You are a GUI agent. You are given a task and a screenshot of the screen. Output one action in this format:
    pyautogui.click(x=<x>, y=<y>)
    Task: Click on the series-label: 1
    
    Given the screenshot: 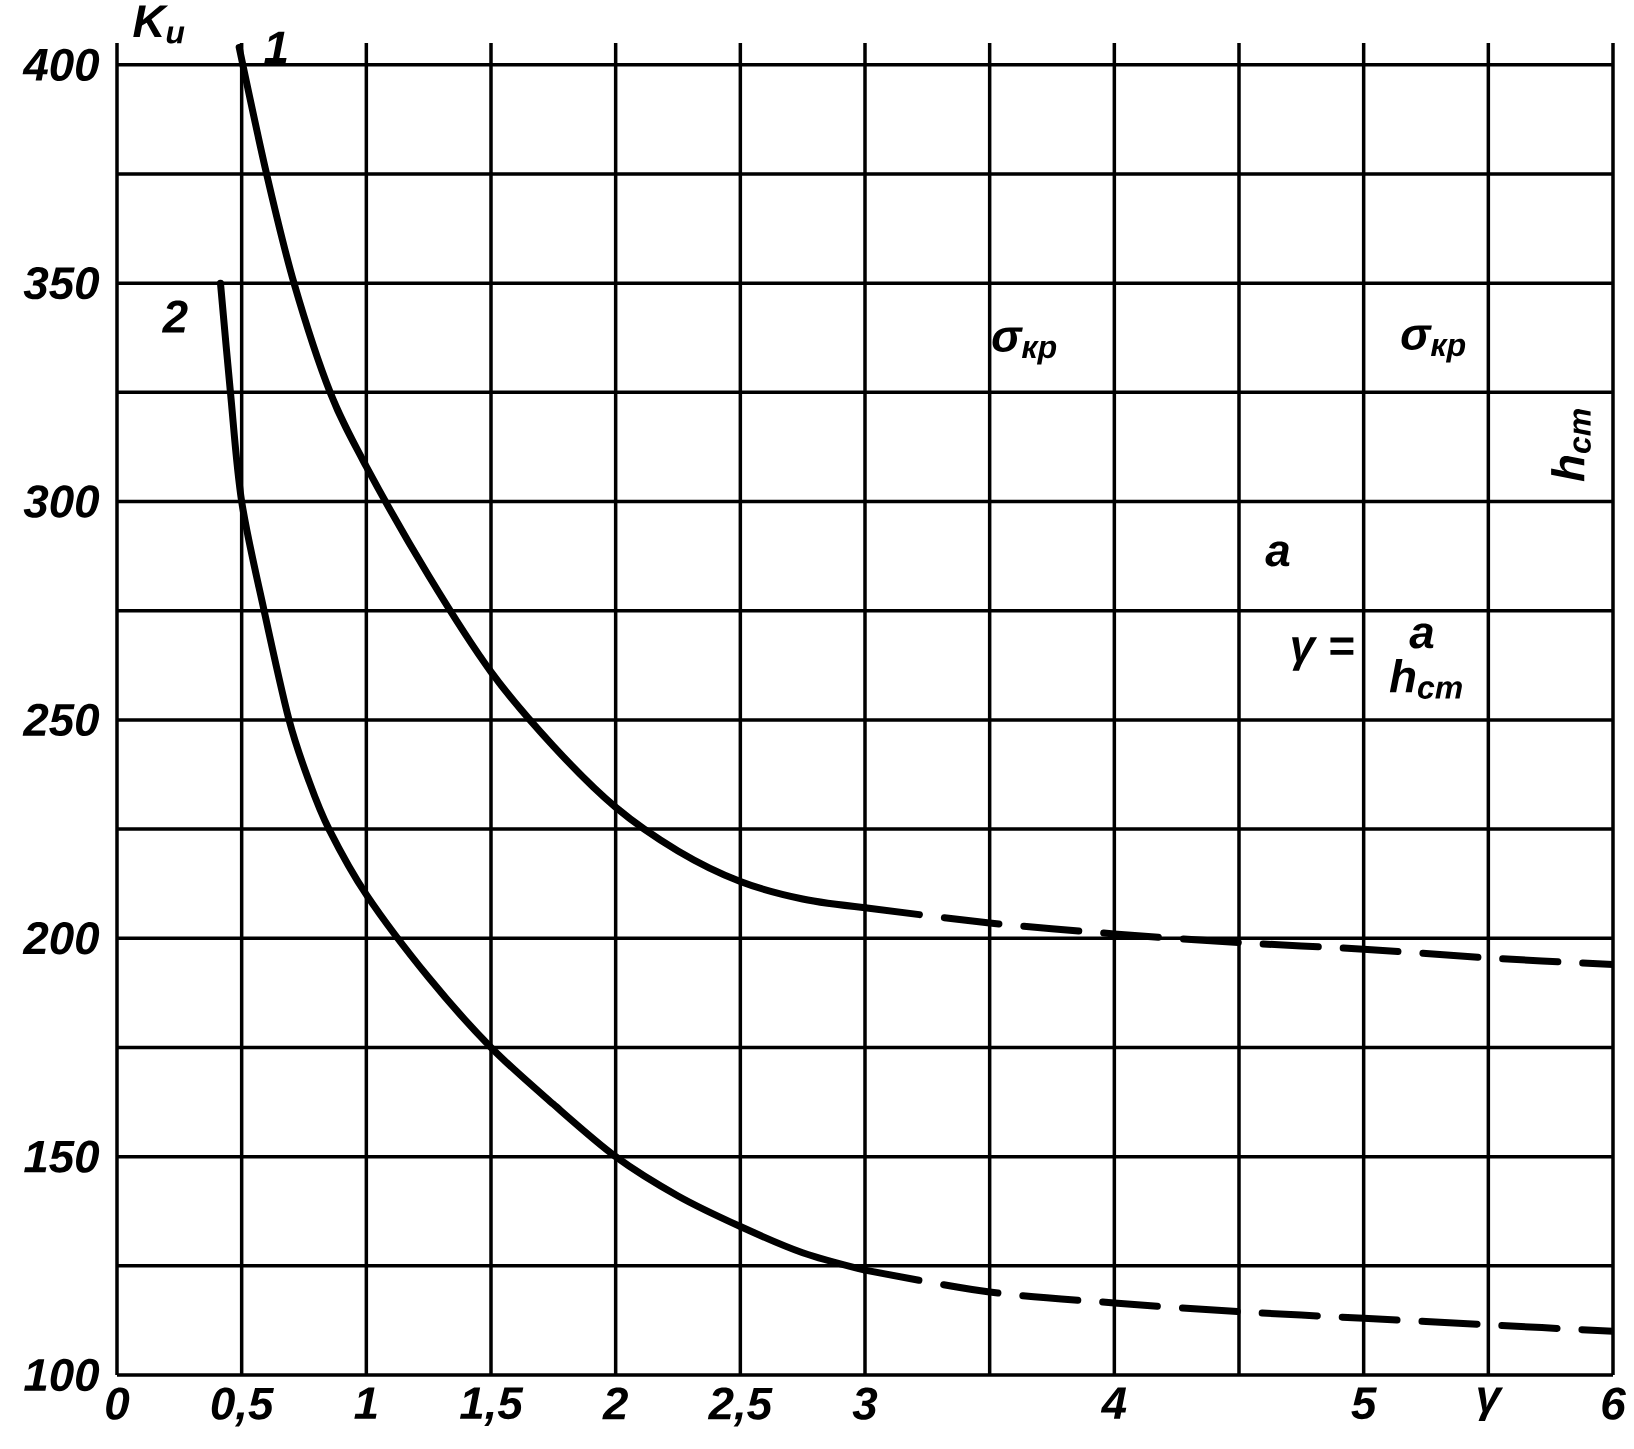 What is the action you would take?
    pyautogui.click(x=275, y=47)
    